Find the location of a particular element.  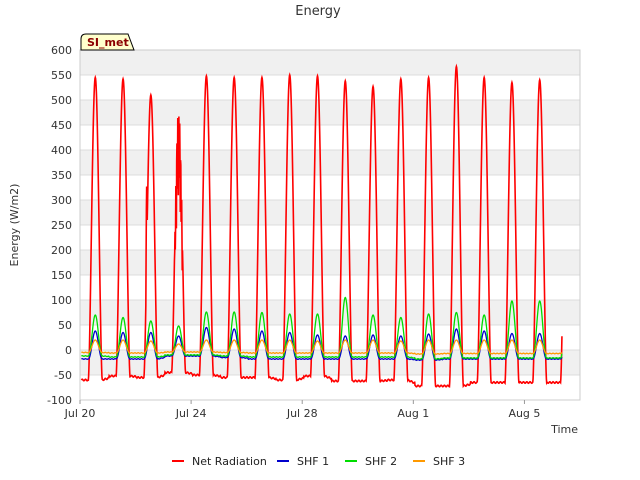

legend: Net Radiation SHF 1 SHF 2 SHF 3 is located at coordinates (318, 461).